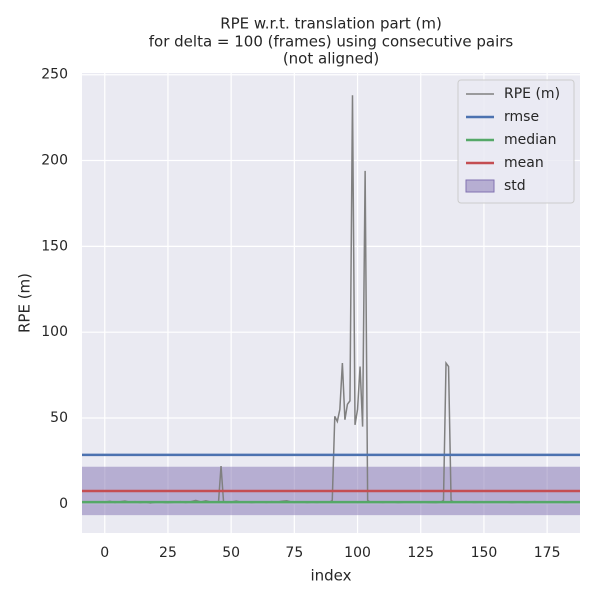 Image resolution: width=600 pixels, height=602 pixels. Describe the element at coordinates (54, 246) in the screenshot. I see `y-tick-label: 150` at that location.